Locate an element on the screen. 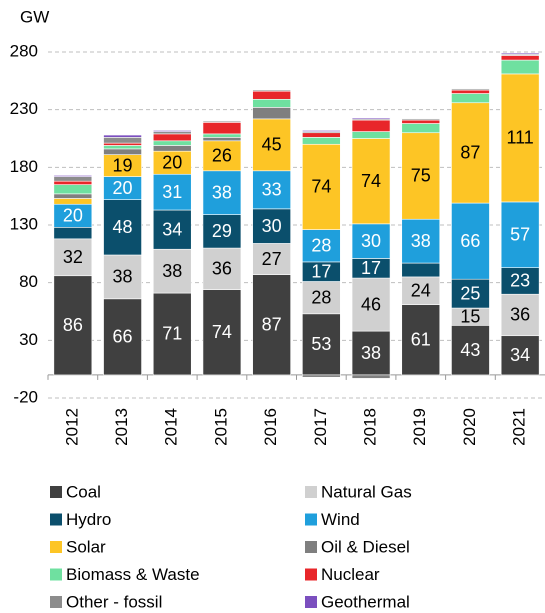  data-label: 32 is located at coordinates (73, 257).